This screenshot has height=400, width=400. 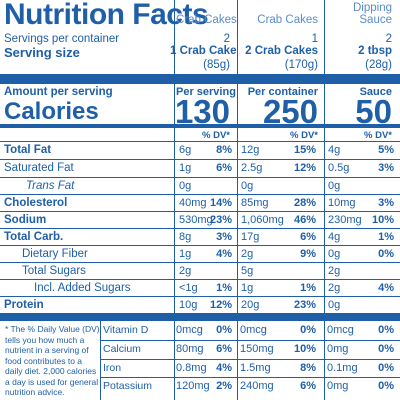 What do you see at coordinates (378, 135) in the screenshot?
I see `dv-header-3: % DV*` at bounding box center [378, 135].